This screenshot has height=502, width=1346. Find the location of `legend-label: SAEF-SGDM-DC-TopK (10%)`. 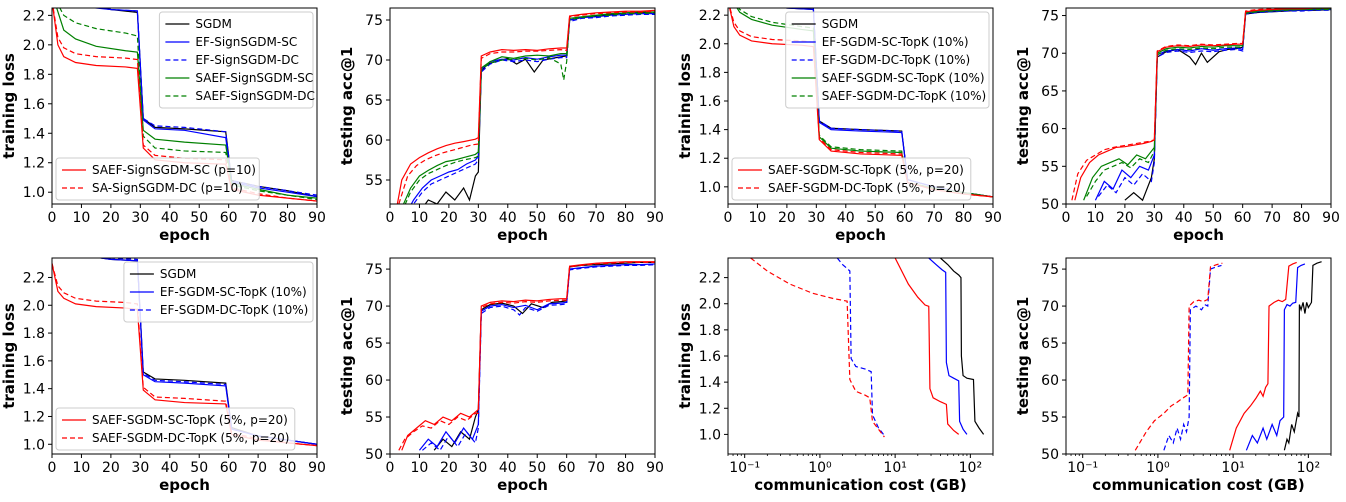

legend-label: SAEF-SGDM-DC-TopK (10%) is located at coordinates (904, 96).